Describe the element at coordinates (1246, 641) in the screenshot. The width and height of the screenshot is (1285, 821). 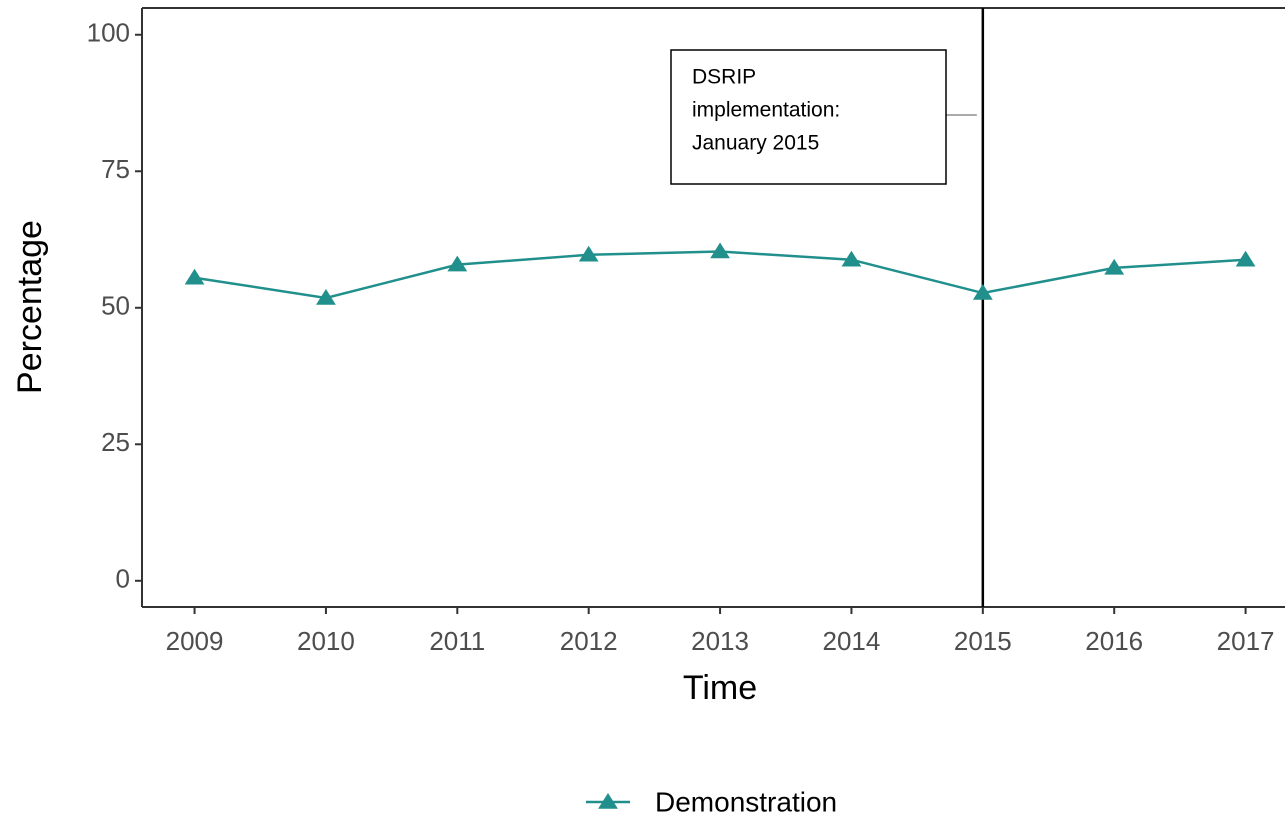
I see `x-tick-label: 2017` at that location.